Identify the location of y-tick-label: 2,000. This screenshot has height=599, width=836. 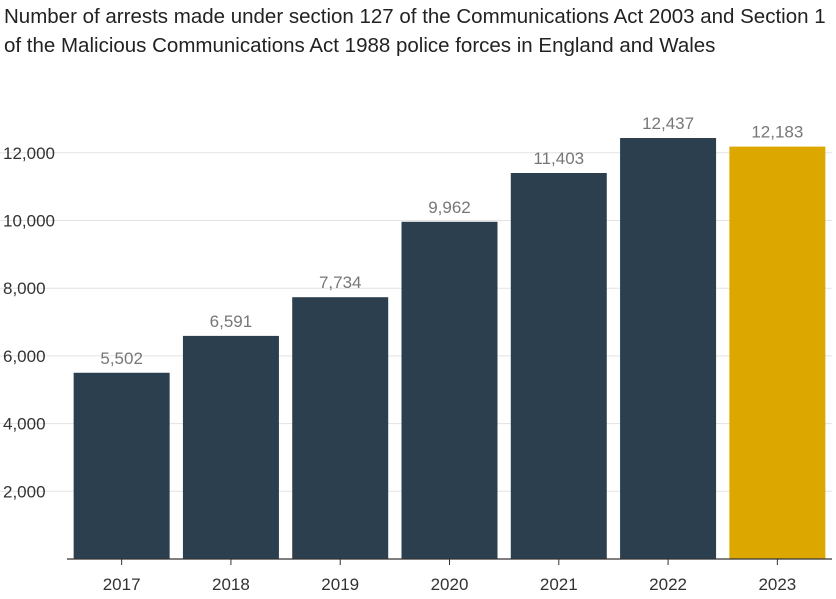
(24, 491).